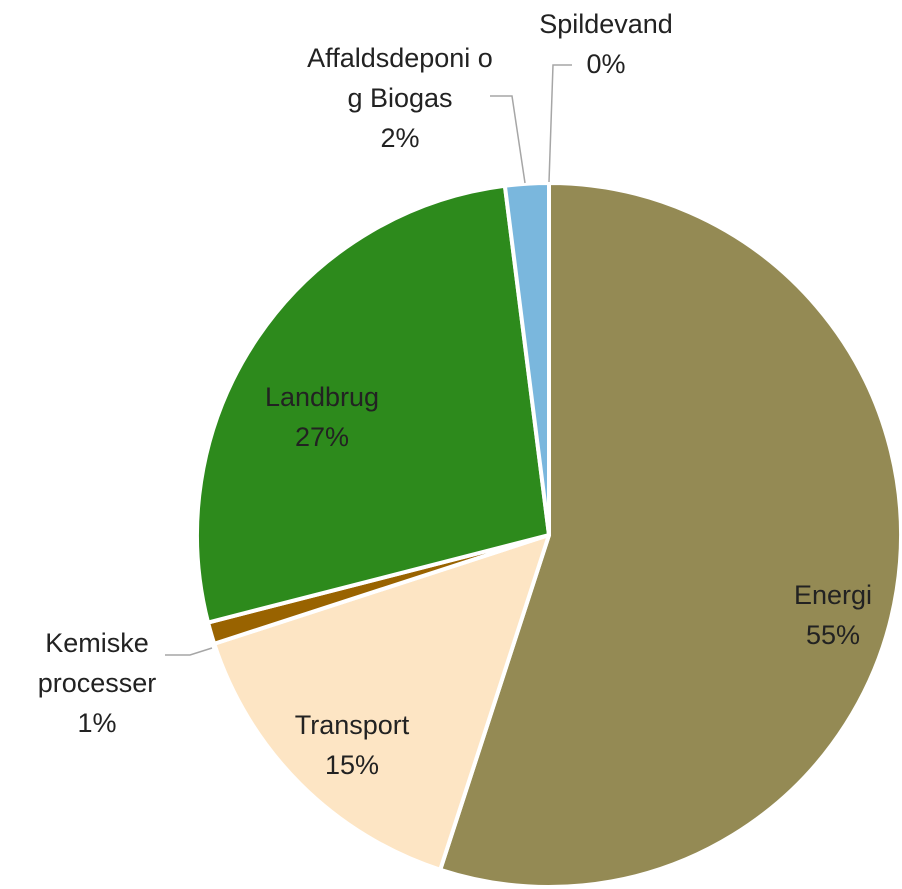 The height and width of the screenshot is (889, 902). I want to click on value-label: 55%, so click(833, 635).